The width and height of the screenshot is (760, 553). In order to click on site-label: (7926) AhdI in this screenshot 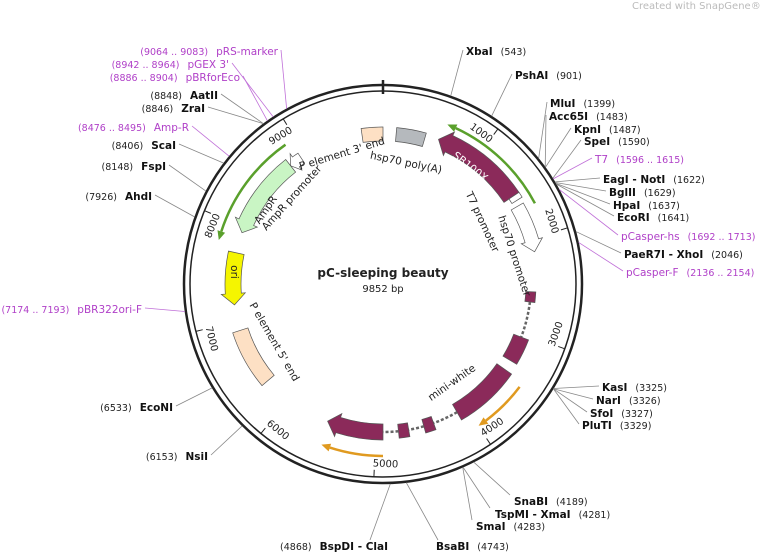, I will do `click(118, 197)`.